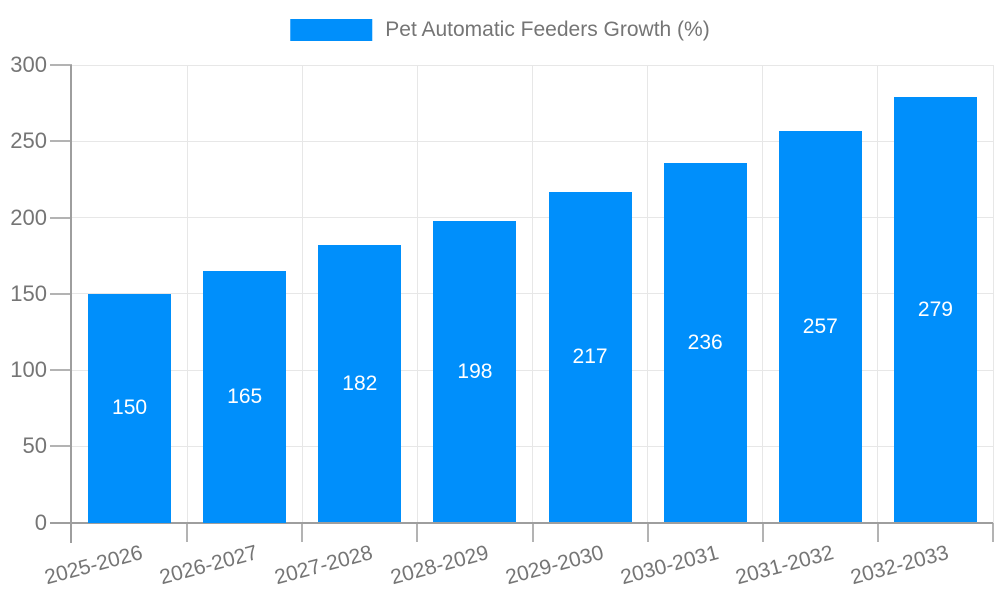 This screenshot has height=600, width=1000. I want to click on bar-value-label: 257, so click(820, 326).